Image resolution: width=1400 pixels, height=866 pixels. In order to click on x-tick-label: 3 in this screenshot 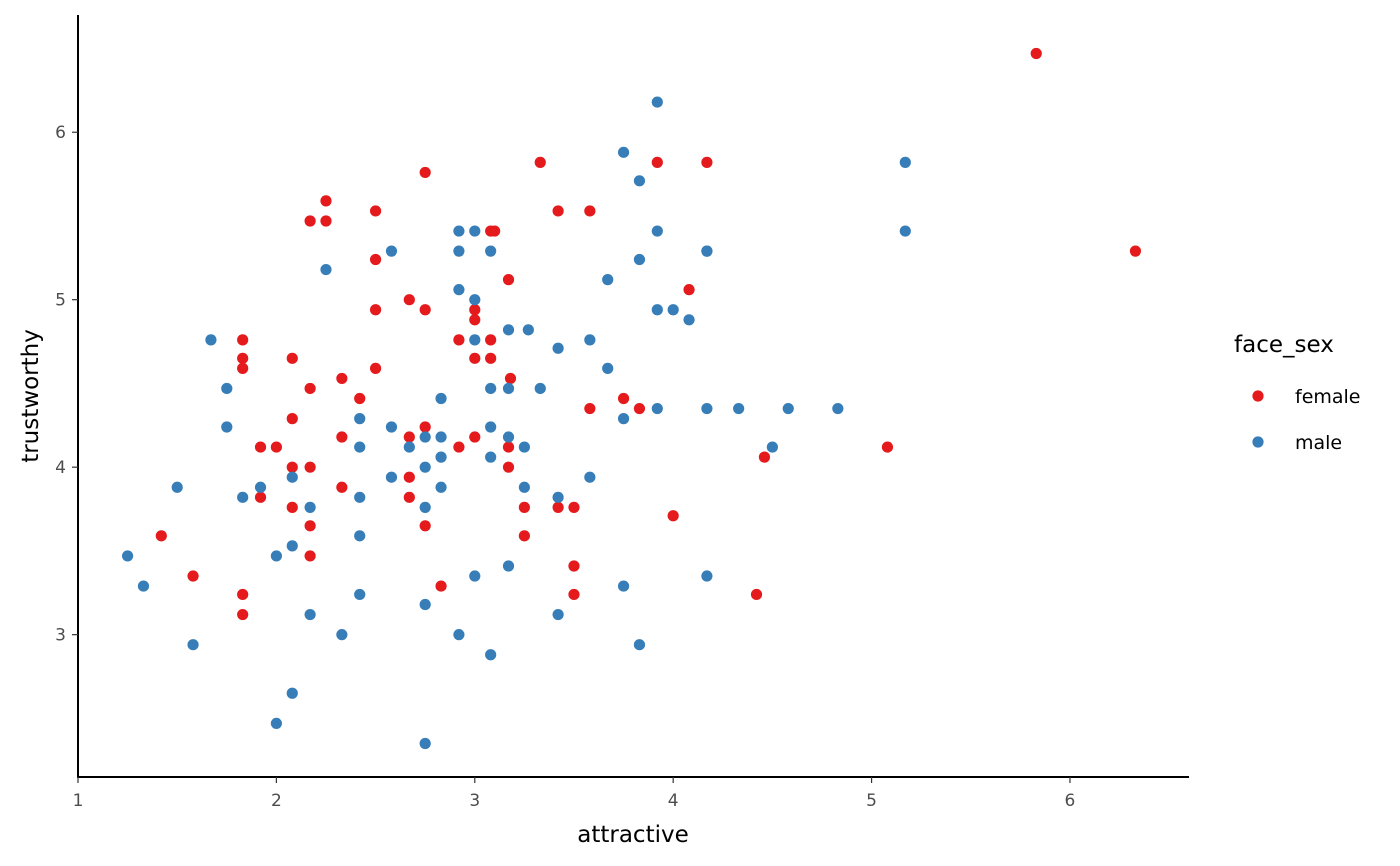, I will do `click(474, 801)`.